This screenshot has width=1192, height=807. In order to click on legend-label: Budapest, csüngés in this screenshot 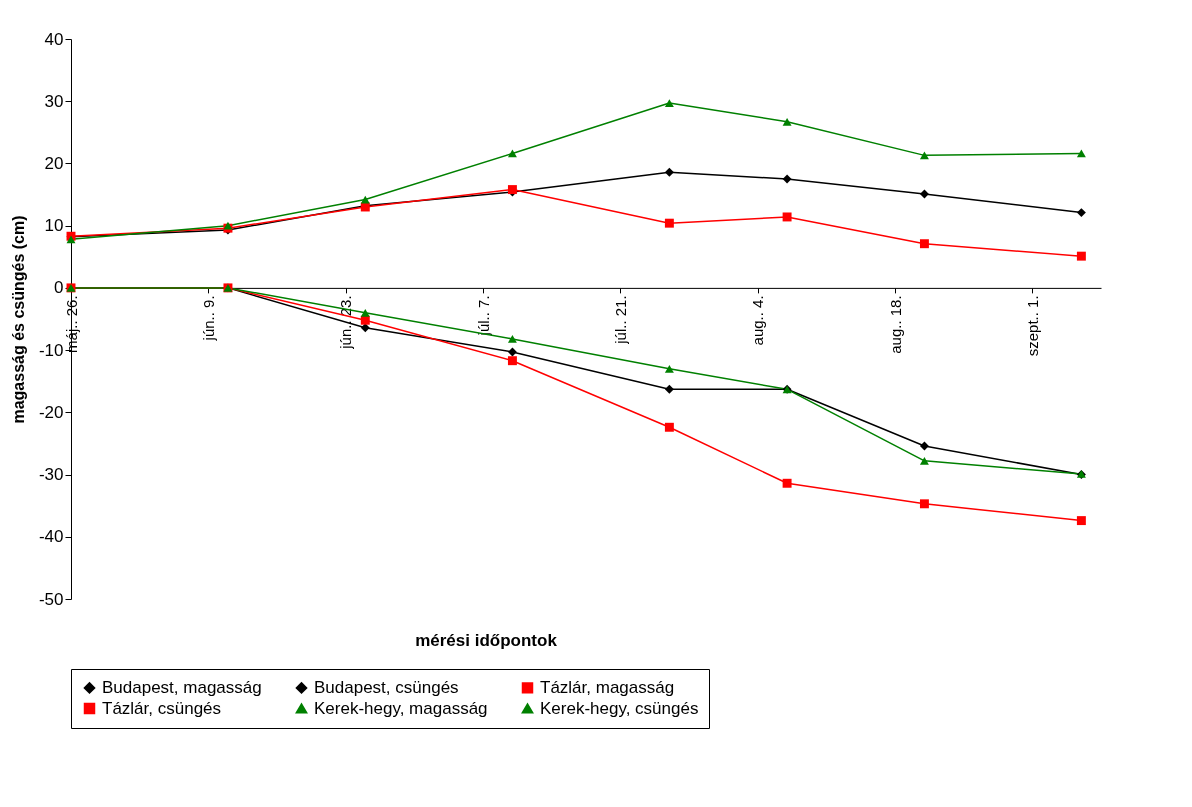, I will do `click(386, 687)`.